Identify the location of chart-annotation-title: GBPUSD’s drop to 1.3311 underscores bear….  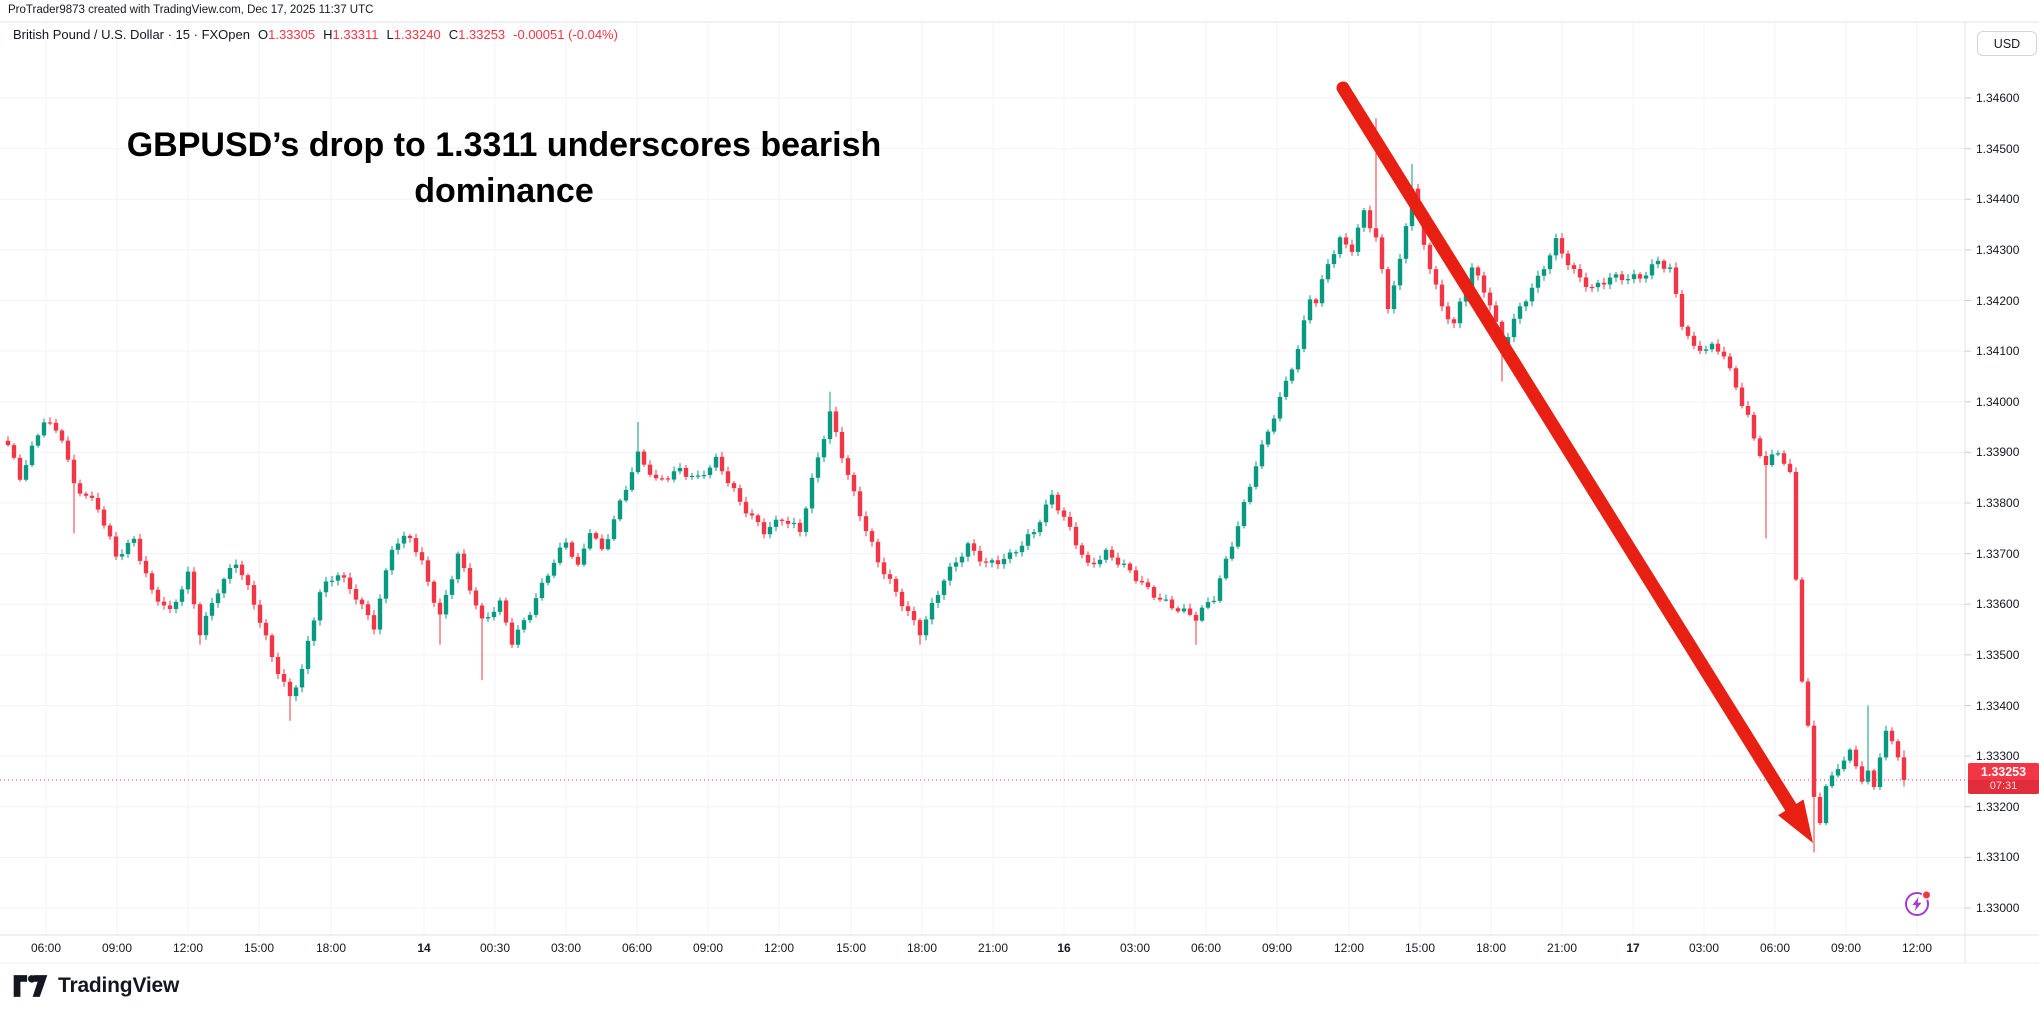
(504, 168).